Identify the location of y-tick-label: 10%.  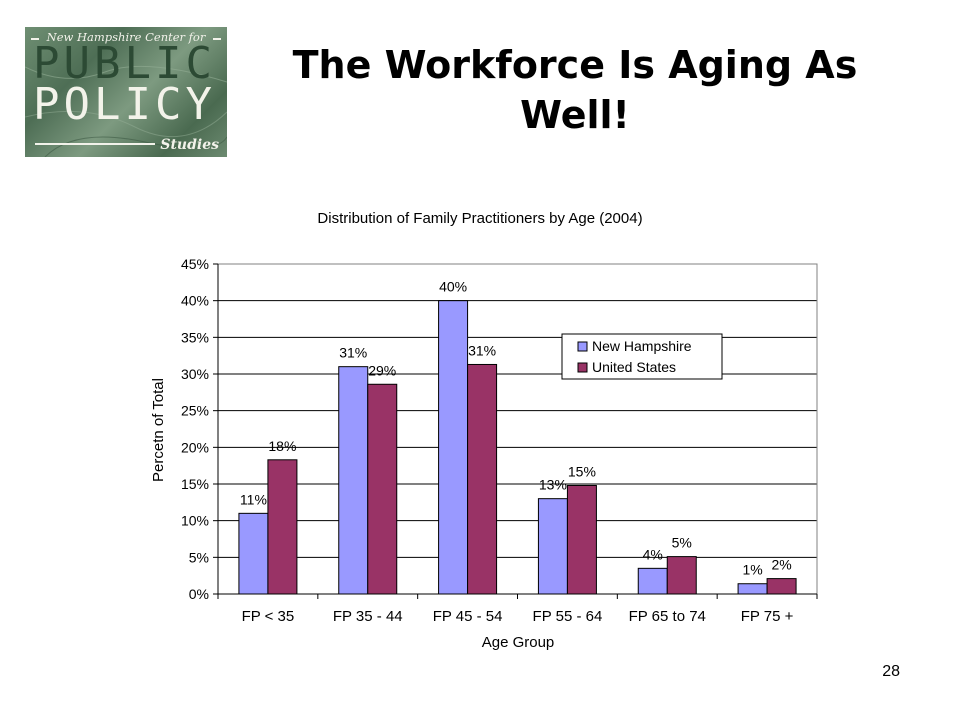
(195, 521).